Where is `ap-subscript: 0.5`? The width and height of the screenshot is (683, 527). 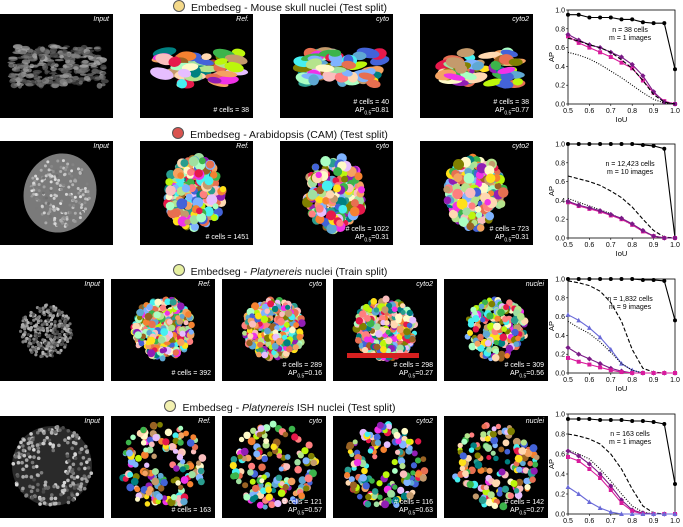 ap-subscript: 0.5 is located at coordinates (301, 376).